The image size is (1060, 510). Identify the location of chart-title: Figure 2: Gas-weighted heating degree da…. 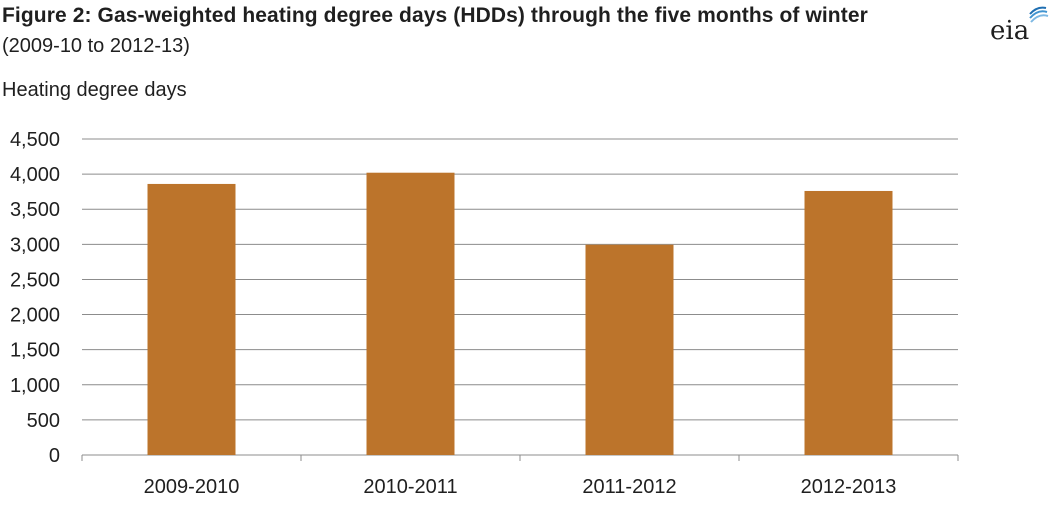
(435, 15).